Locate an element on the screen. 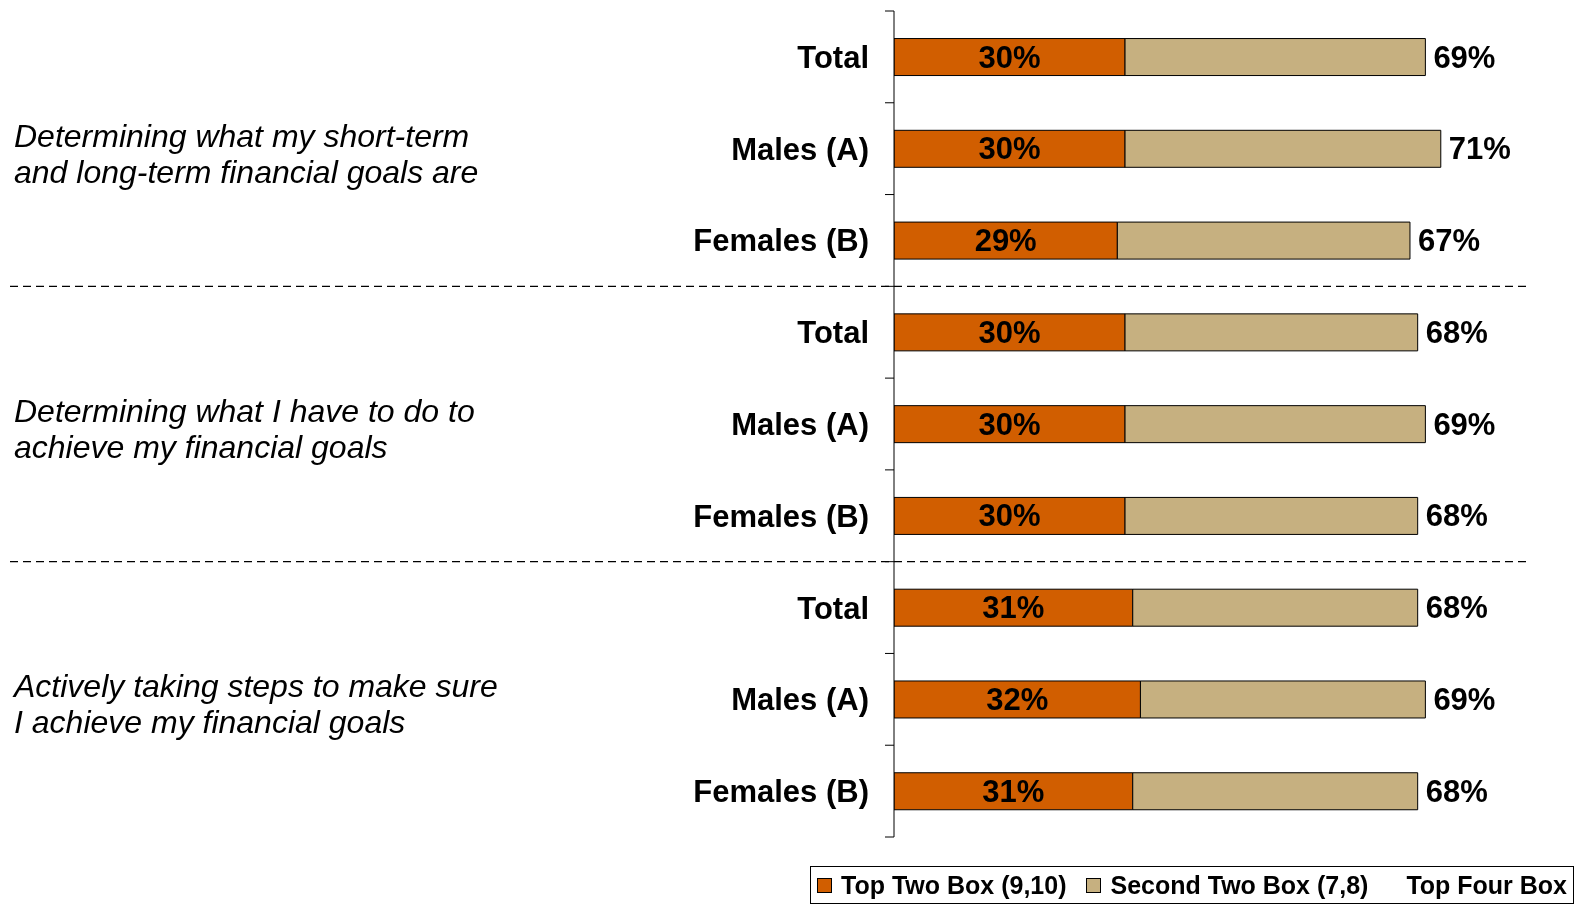 Image resolution: width=1585 pixels, height=905 pixels. text: Top Four Box is located at coordinates (1486, 885).